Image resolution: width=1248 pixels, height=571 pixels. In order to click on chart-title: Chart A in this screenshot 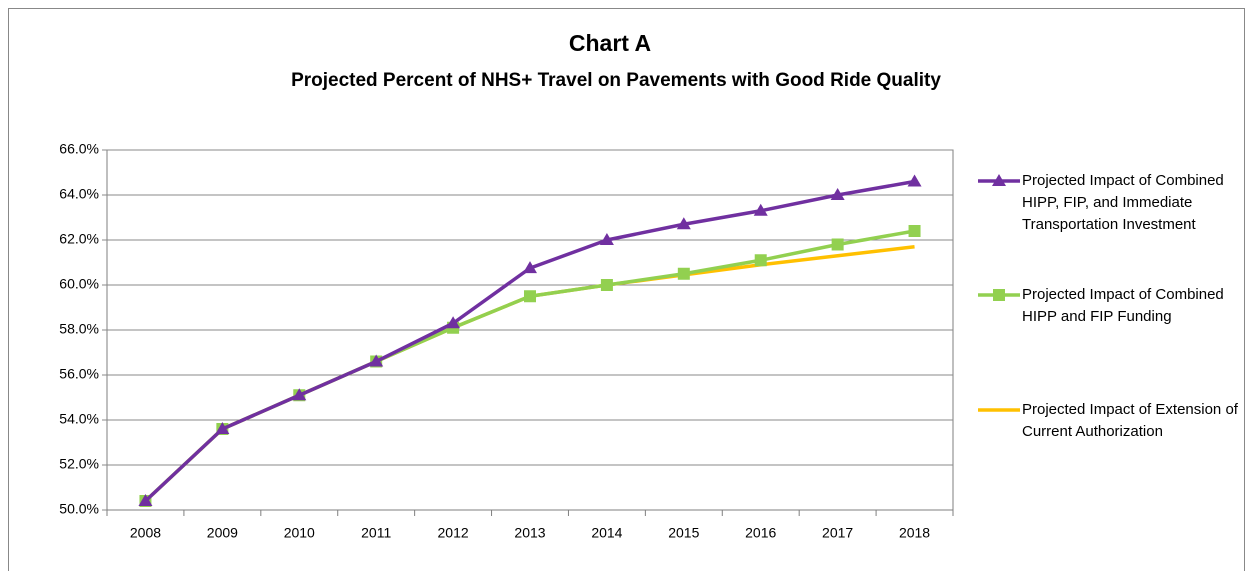, I will do `click(610, 43)`.